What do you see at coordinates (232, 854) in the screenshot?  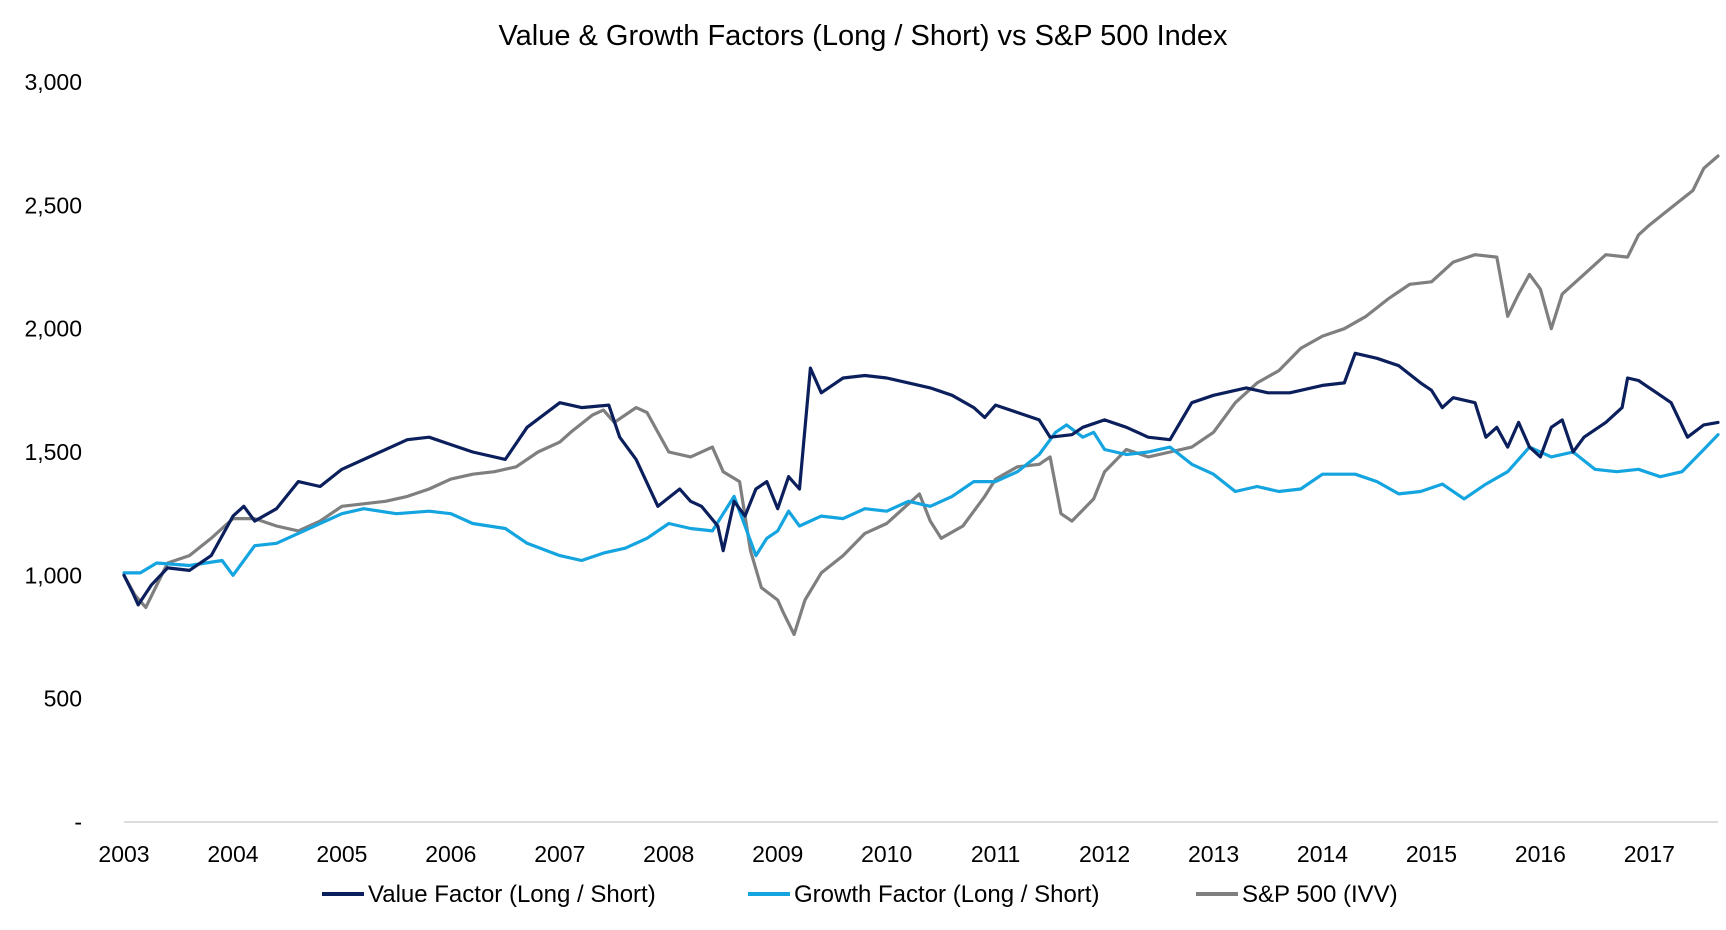 I see `x-tick-label: 2004` at bounding box center [232, 854].